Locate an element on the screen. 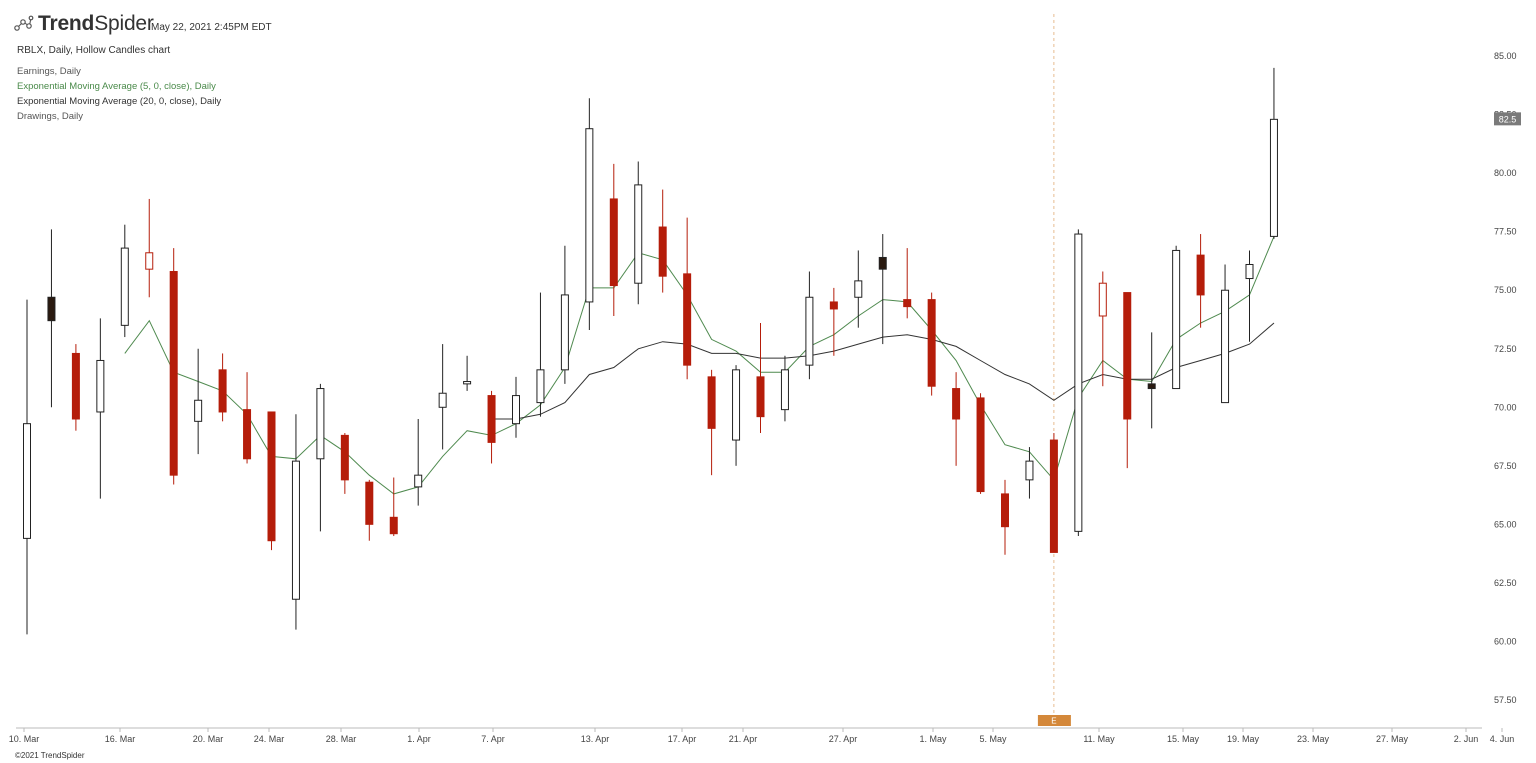 This screenshot has height=763, width=1536. brand-logo: TrendSpider is located at coordinates (84, 24).